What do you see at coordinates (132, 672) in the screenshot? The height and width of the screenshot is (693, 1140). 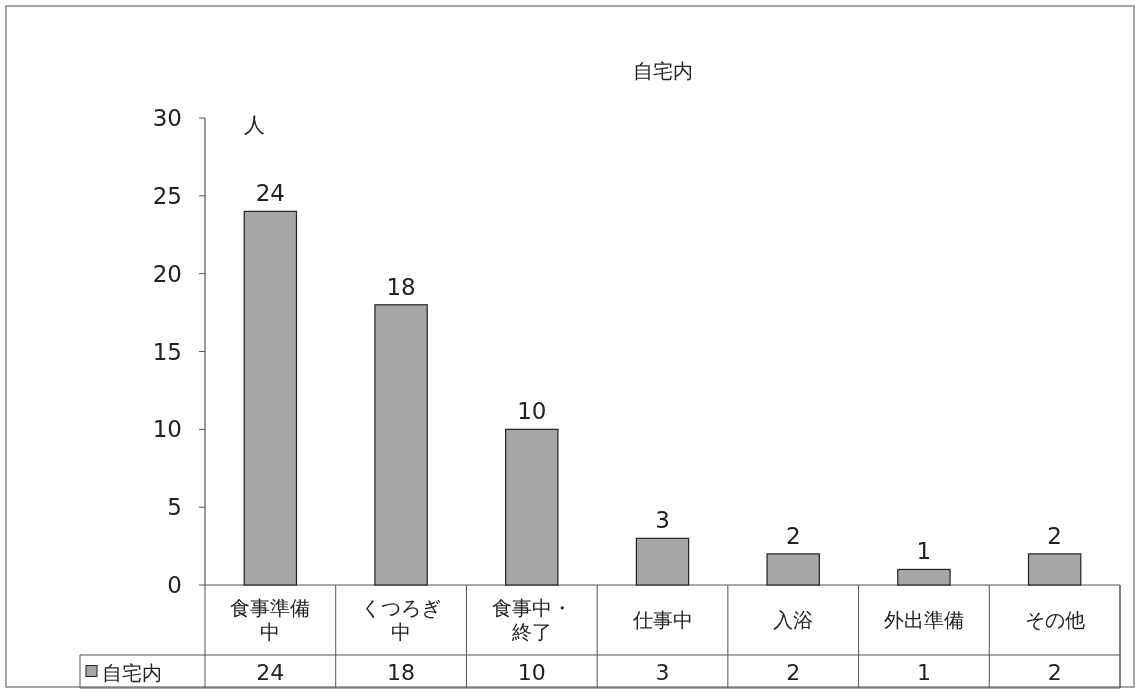 I see `legend-label: 自宅内` at bounding box center [132, 672].